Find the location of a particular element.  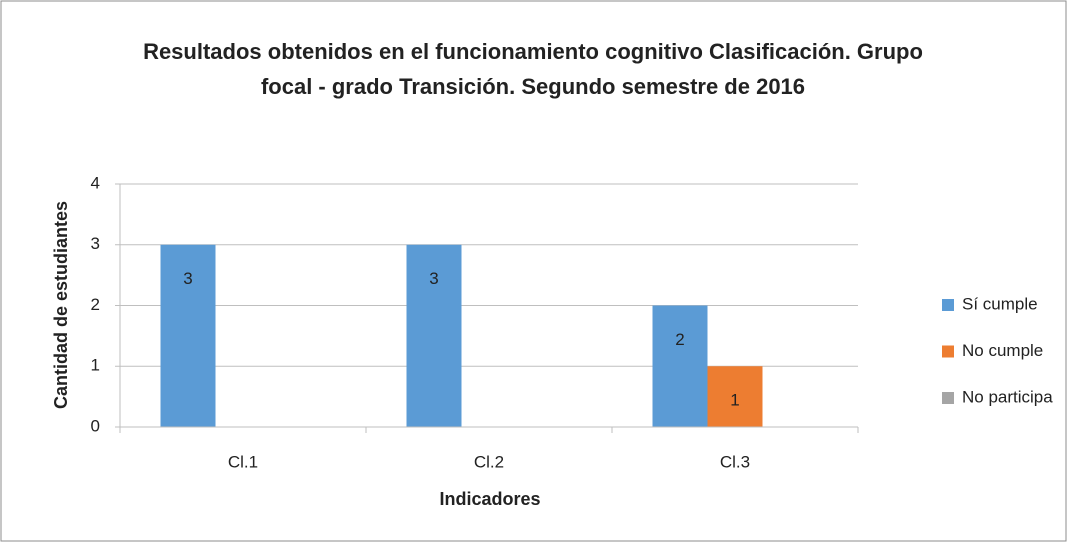

data-label: 1 is located at coordinates (734, 400).